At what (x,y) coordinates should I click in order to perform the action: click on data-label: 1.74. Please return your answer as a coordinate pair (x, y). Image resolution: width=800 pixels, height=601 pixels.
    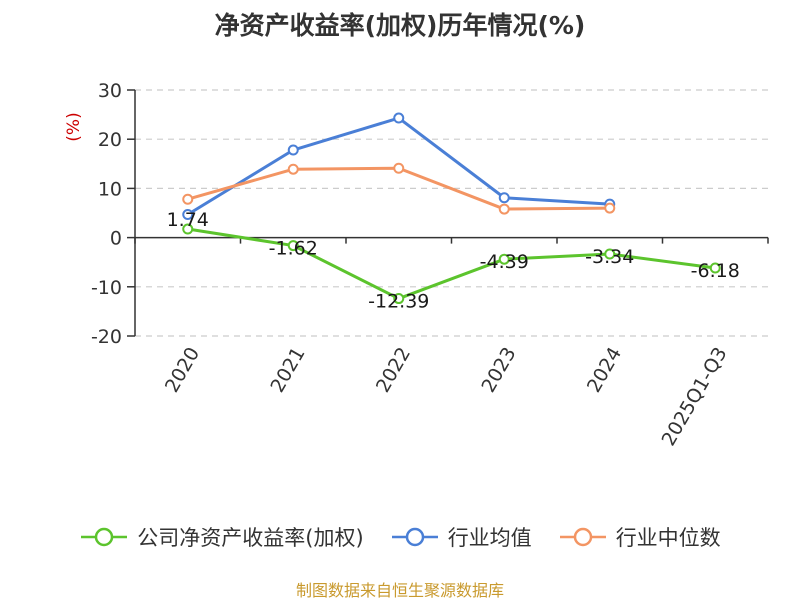
    Looking at the image, I should click on (188, 220).